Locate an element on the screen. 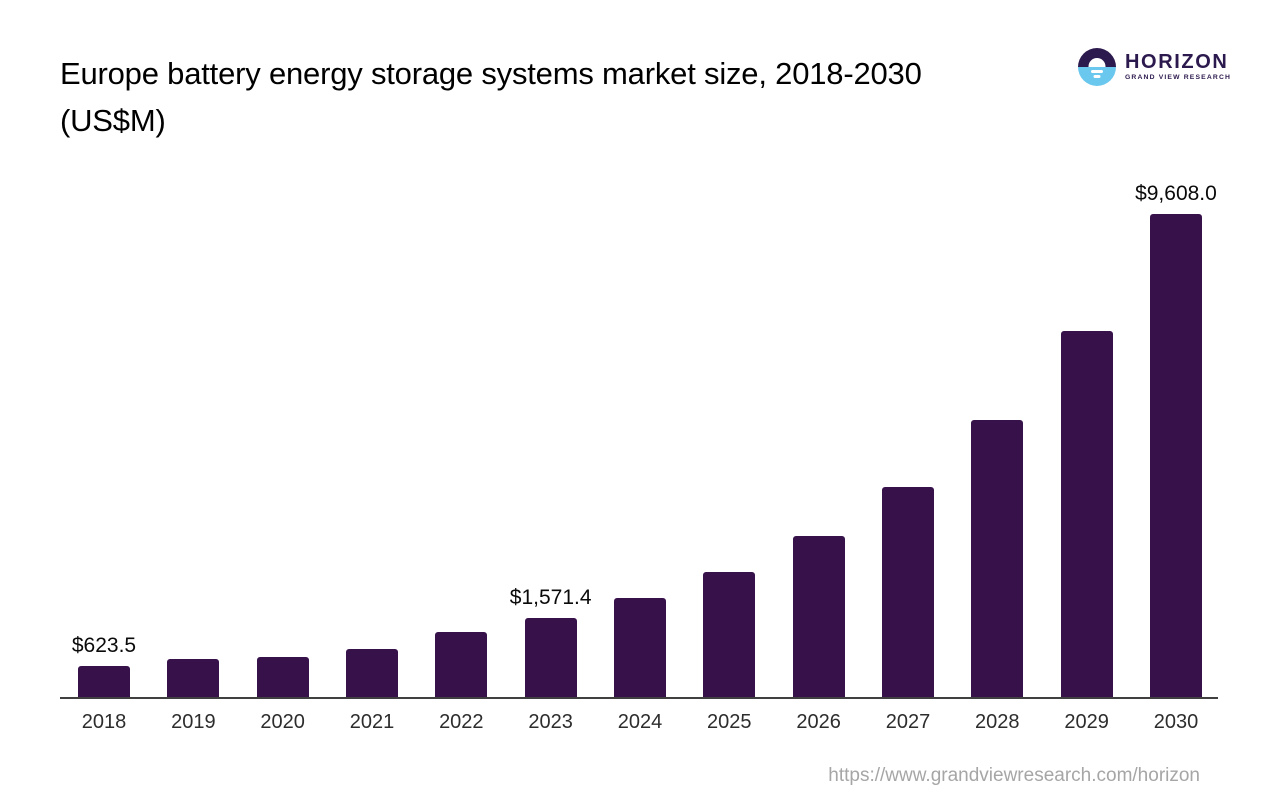  logo-text: HORIZON GRAND VIEW RESEARCH is located at coordinates (1178, 67).